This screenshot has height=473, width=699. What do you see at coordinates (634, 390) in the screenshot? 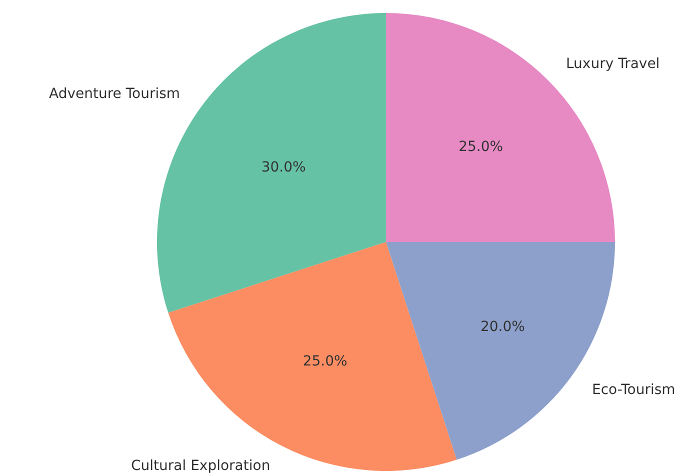
I see `slice-label: Eco-Tourism` at bounding box center [634, 390].